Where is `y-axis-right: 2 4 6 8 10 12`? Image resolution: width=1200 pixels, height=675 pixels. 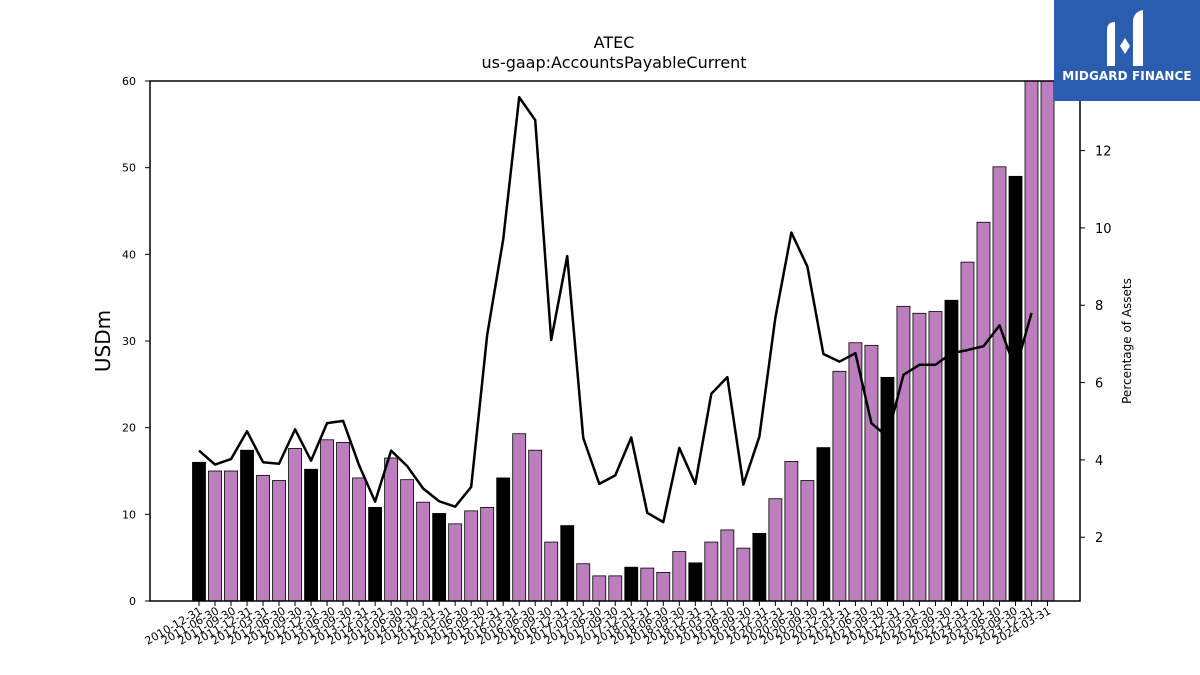 y-axis-right: 2 4 6 8 10 12 is located at coordinates (1096, 345).